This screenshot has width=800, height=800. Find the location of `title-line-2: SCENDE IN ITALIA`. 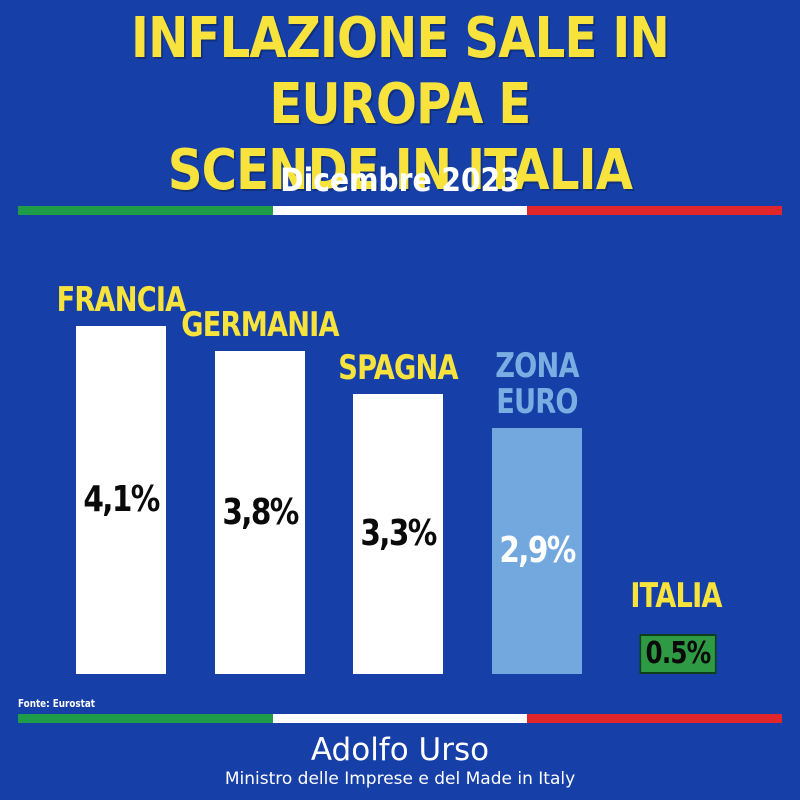

title-line-2: SCENDE IN ITALIA is located at coordinates (400, 170).